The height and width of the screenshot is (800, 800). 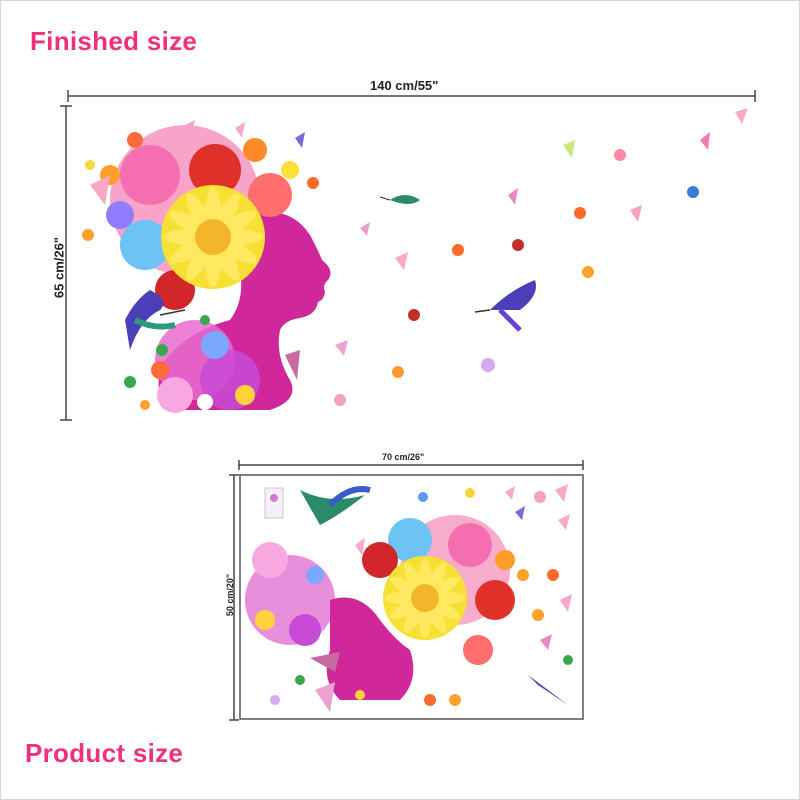 What do you see at coordinates (104, 753) in the screenshot?
I see `product-size-heading: Product size` at bounding box center [104, 753].